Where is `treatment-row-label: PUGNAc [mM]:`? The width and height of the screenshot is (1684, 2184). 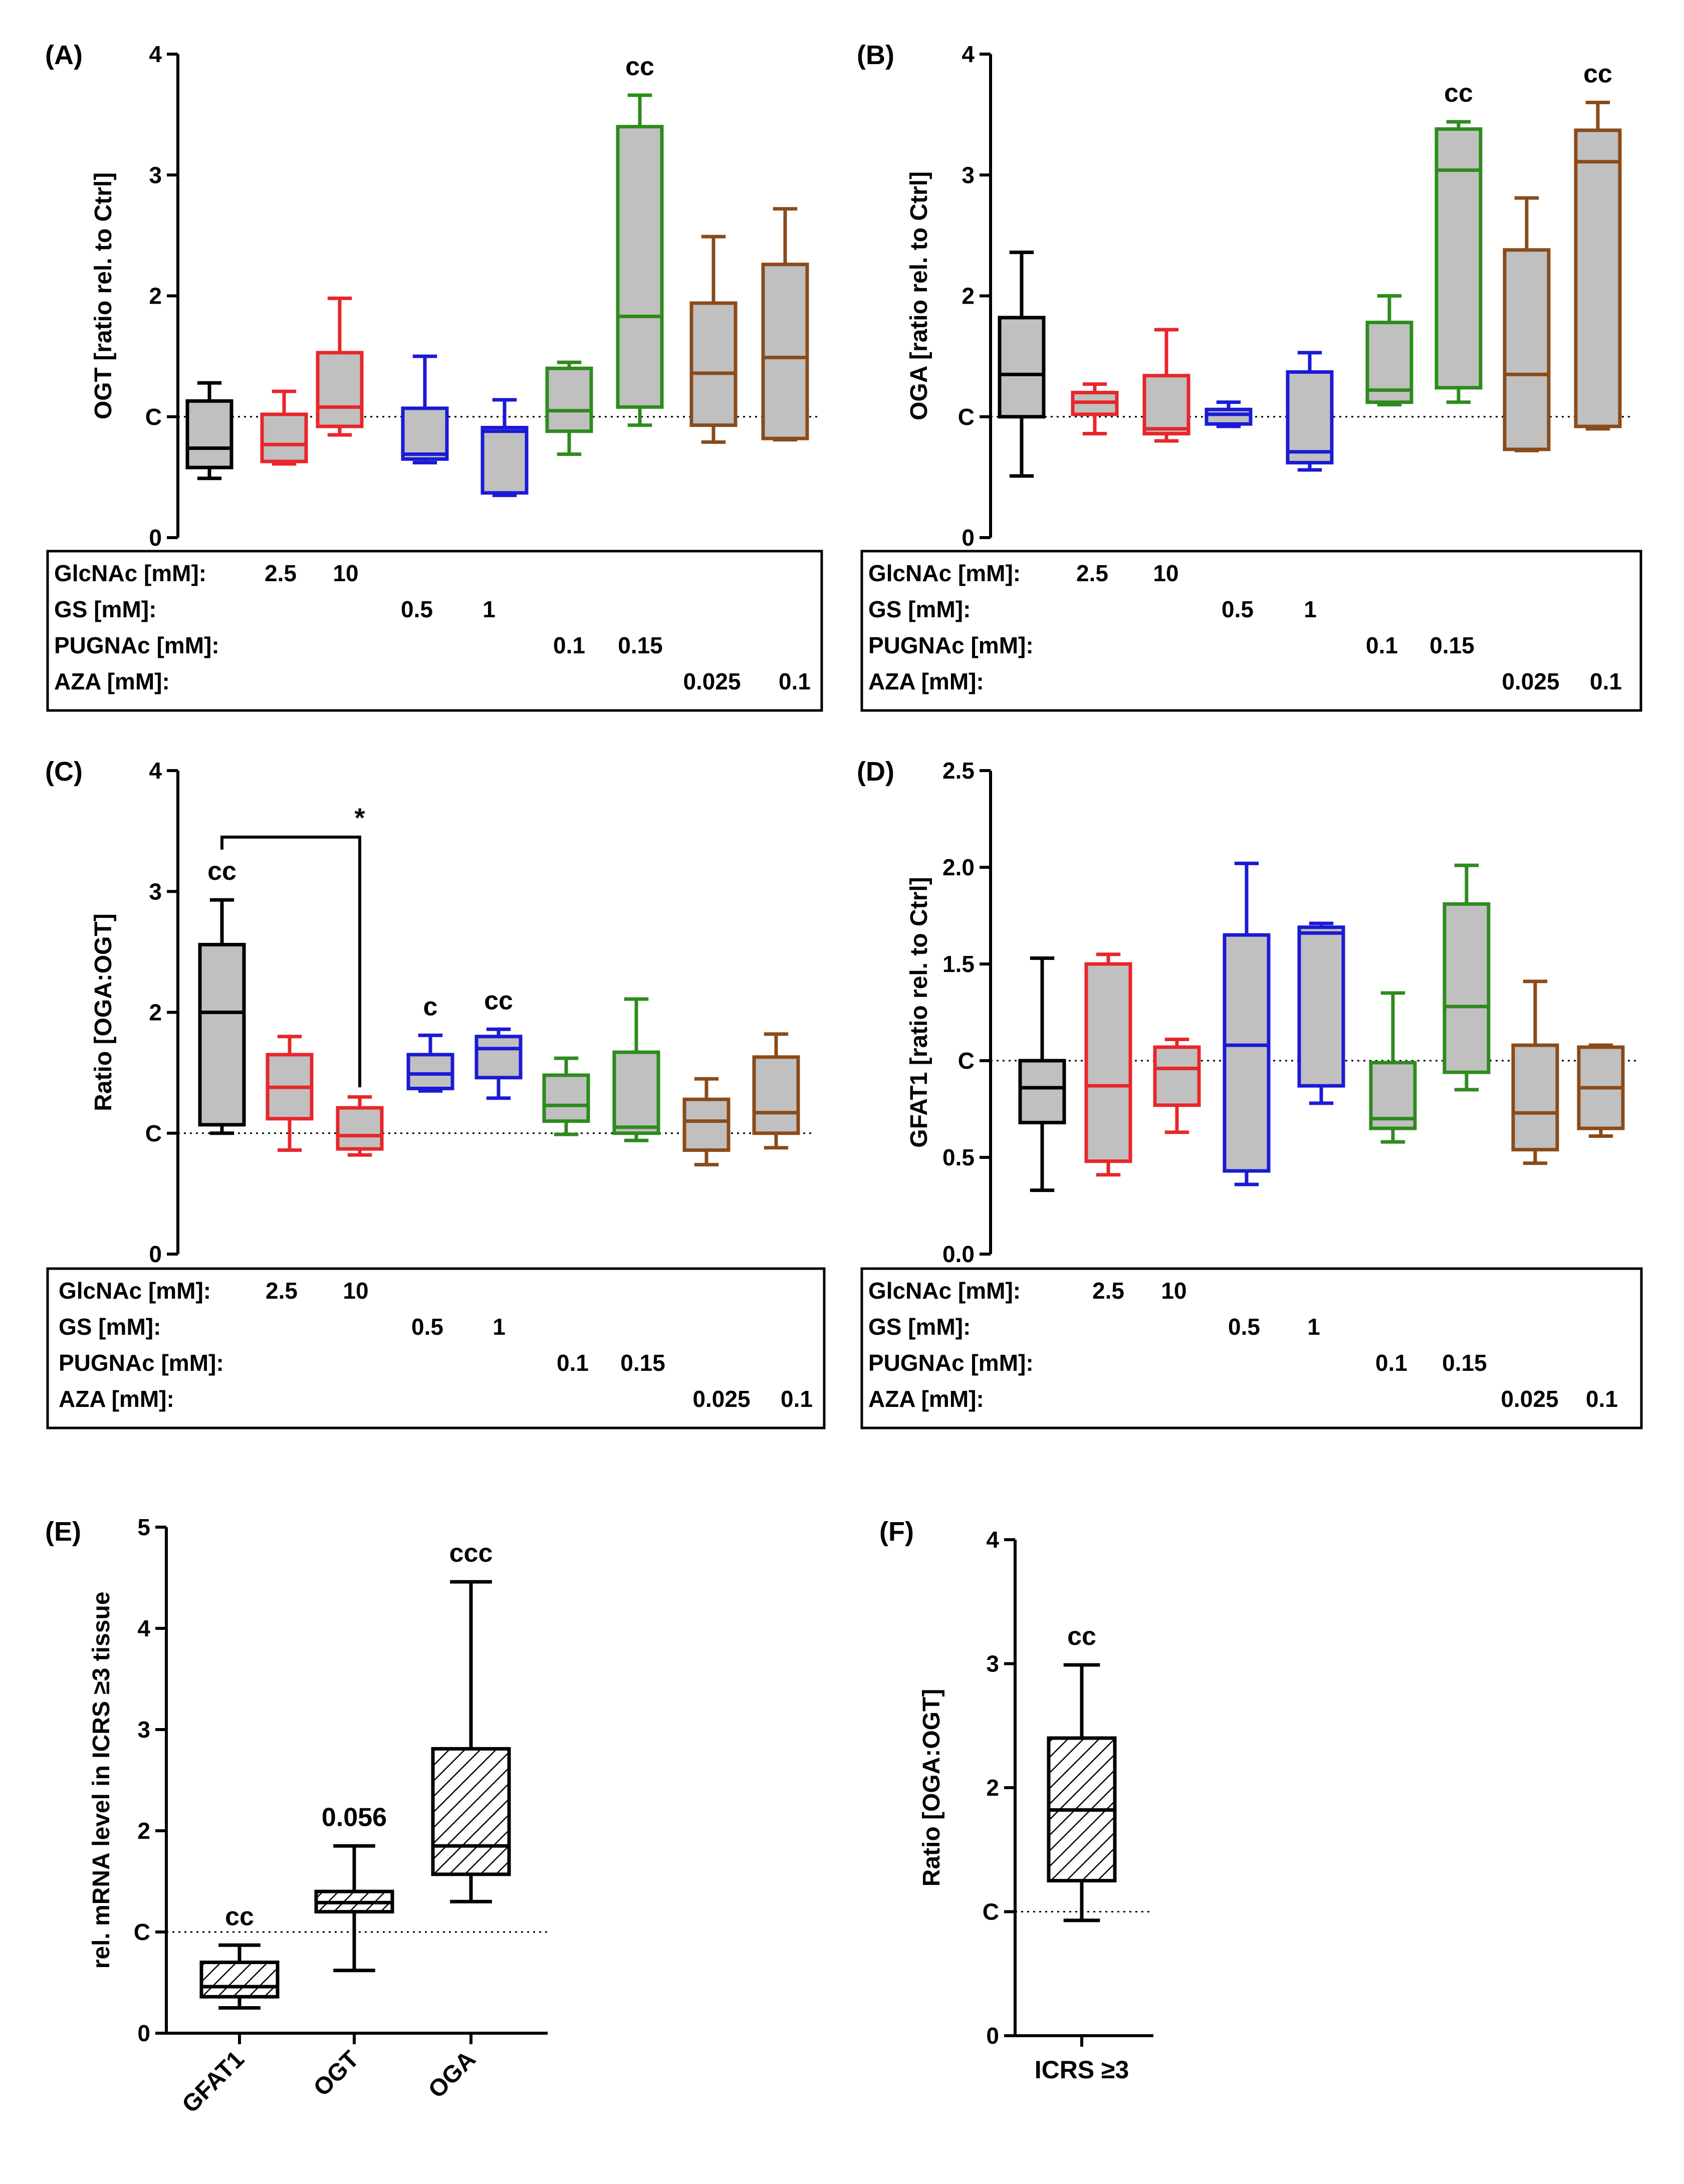 treatment-row-label: PUGNAc [mM]: is located at coordinates (142, 1363).